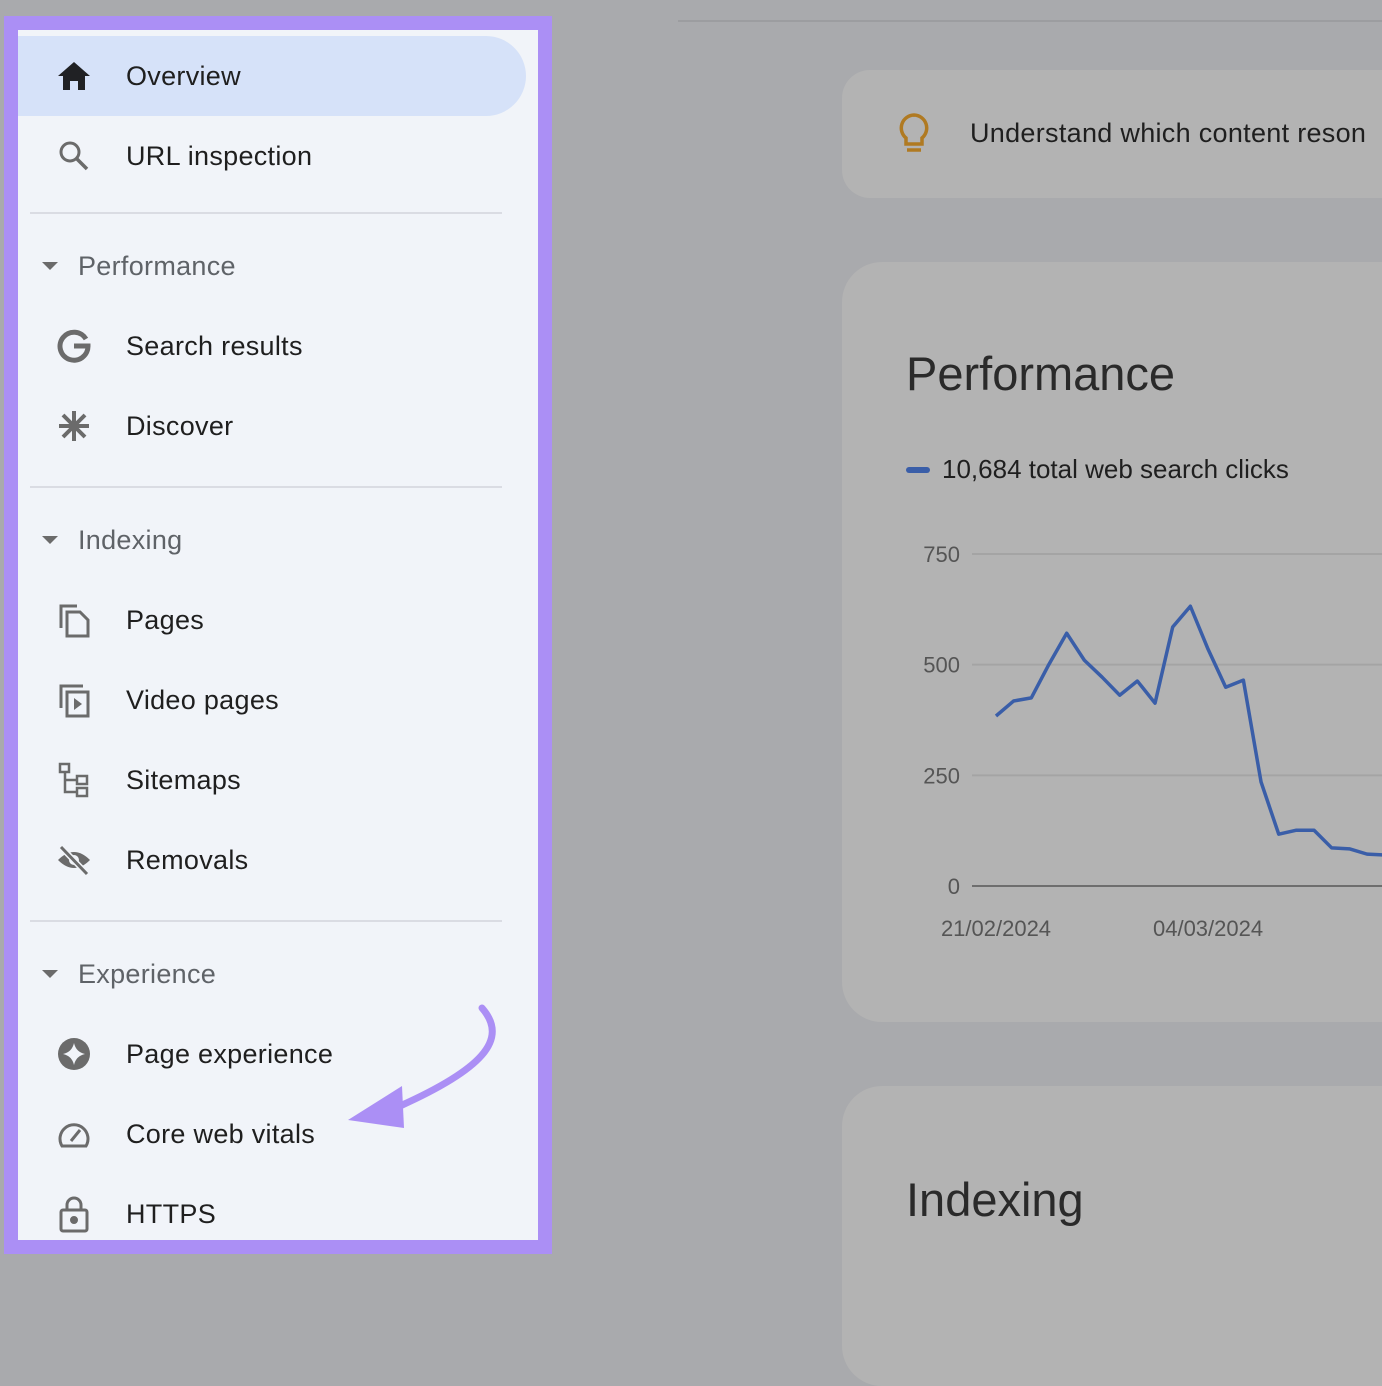 The image size is (1382, 1386). Describe the element at coordinates (202, 700) in the screenshot. I see `sidebar-item-label: Video pages` at that location.